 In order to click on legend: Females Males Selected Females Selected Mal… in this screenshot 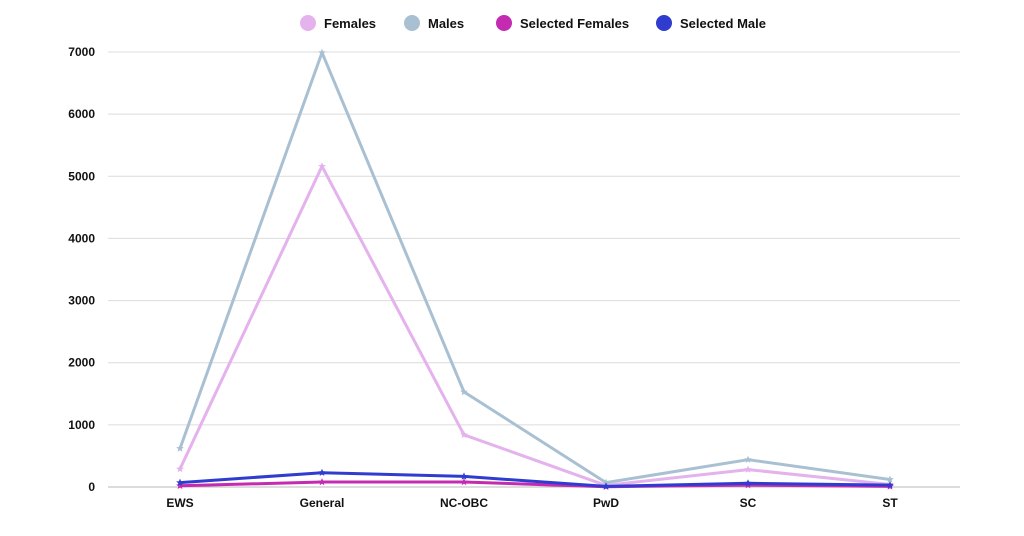, I will do `click(533, 23)`.